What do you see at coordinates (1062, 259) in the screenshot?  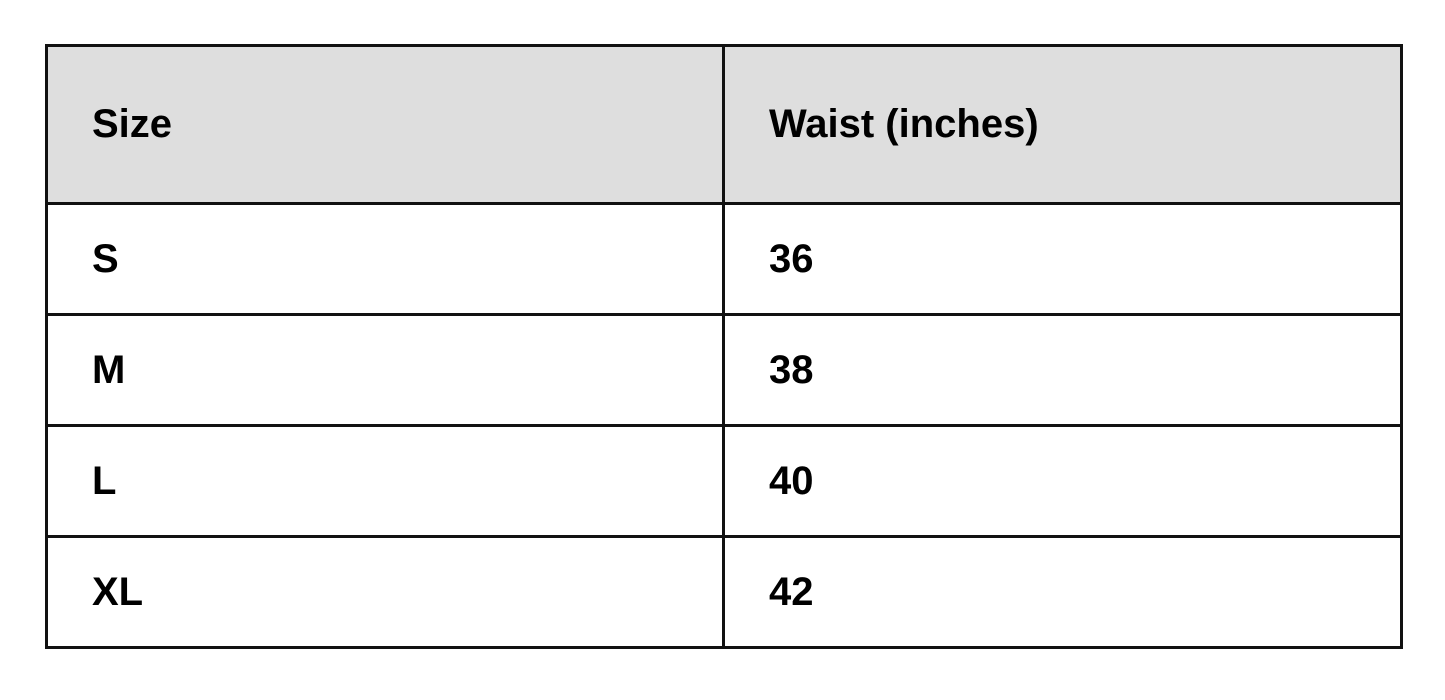 I see `waist-cell: 36` at bounding box center [1062, 259].